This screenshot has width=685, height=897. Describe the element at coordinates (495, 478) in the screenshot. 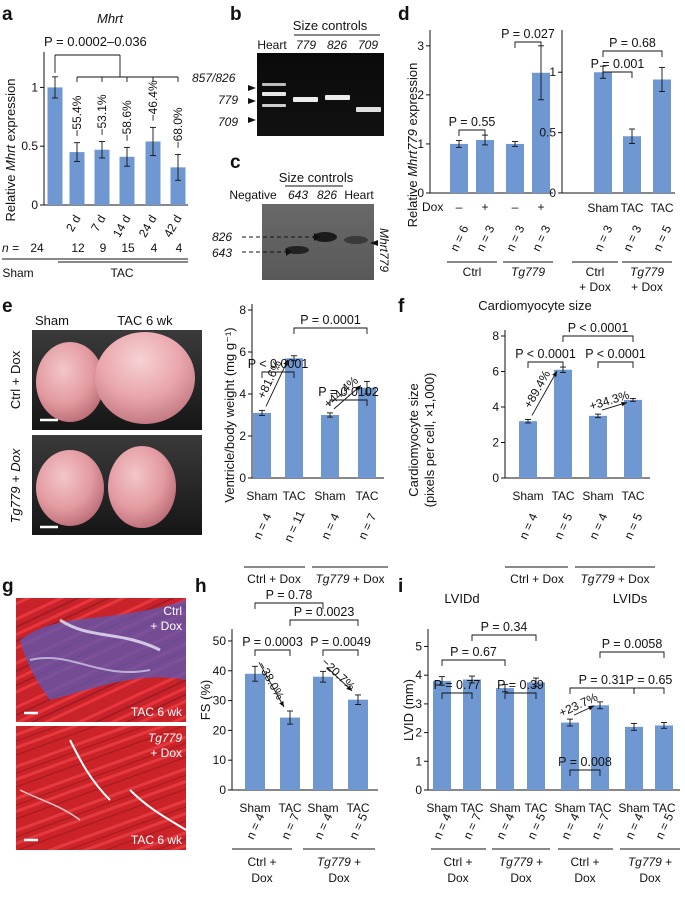

I see `y-tick-label-f-0: 0` at that location.